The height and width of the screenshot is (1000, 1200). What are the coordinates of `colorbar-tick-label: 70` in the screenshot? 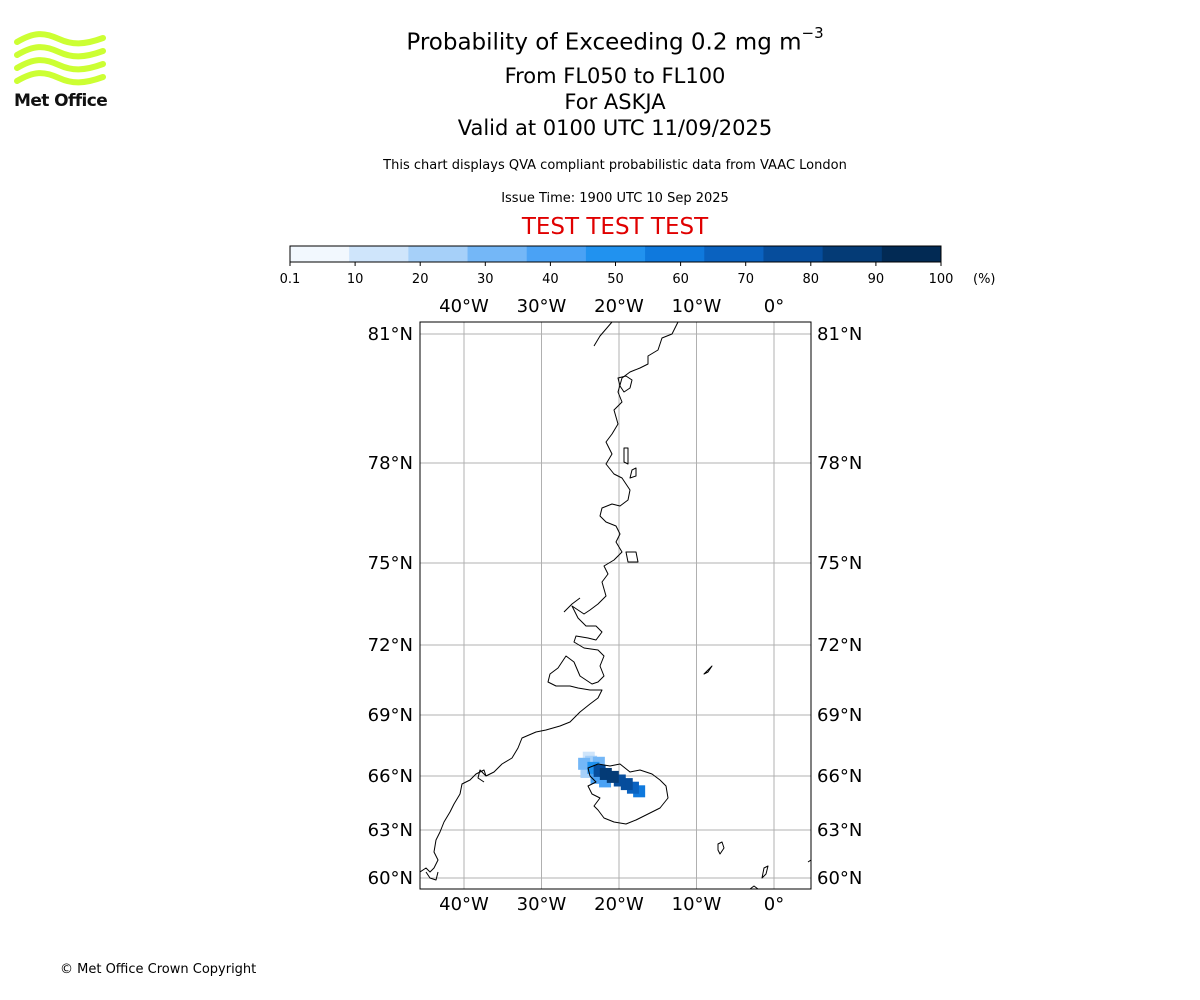 It's located at (745, 279).